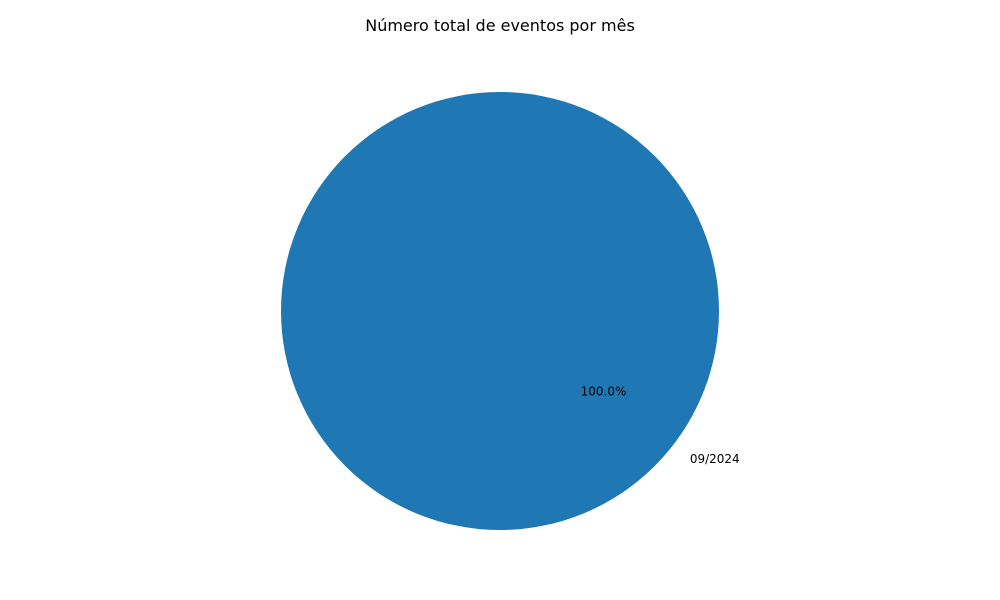 The image size is (1000, 600). What do you see at coordinates (715, 459) in the screenshot?
I see `slice-label: 09/2024` at bounding box center [715, 459].